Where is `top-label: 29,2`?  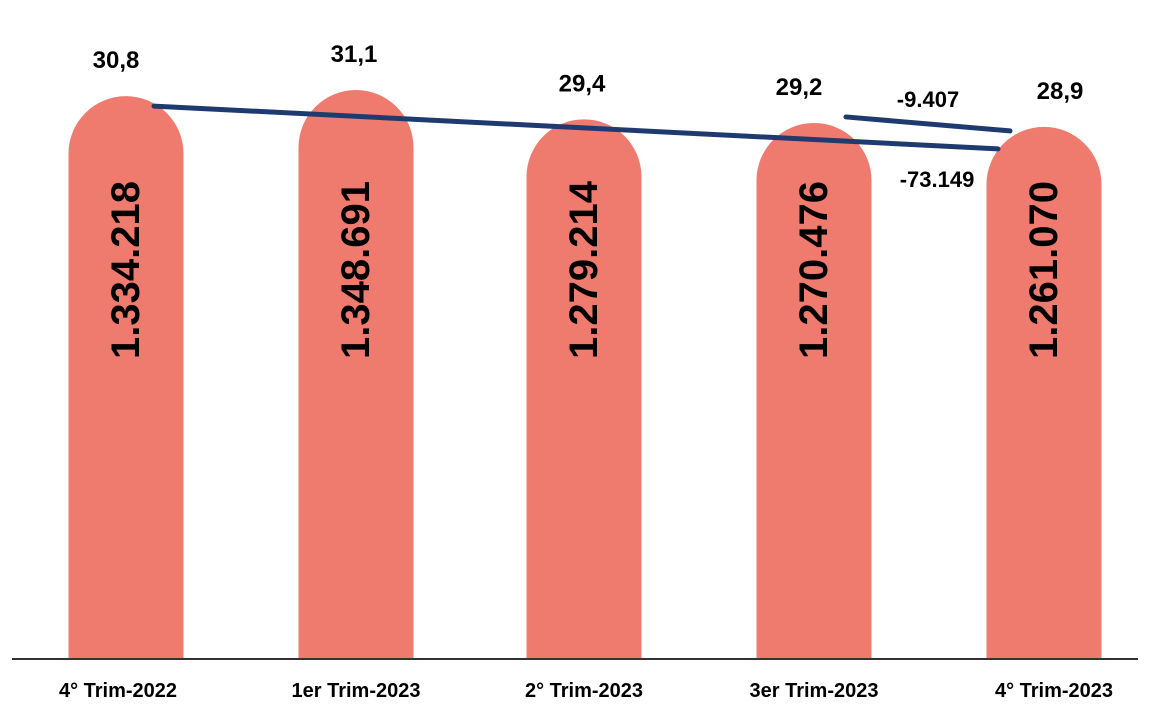 top-label: 29,2 is located at coordinates (799, 87).